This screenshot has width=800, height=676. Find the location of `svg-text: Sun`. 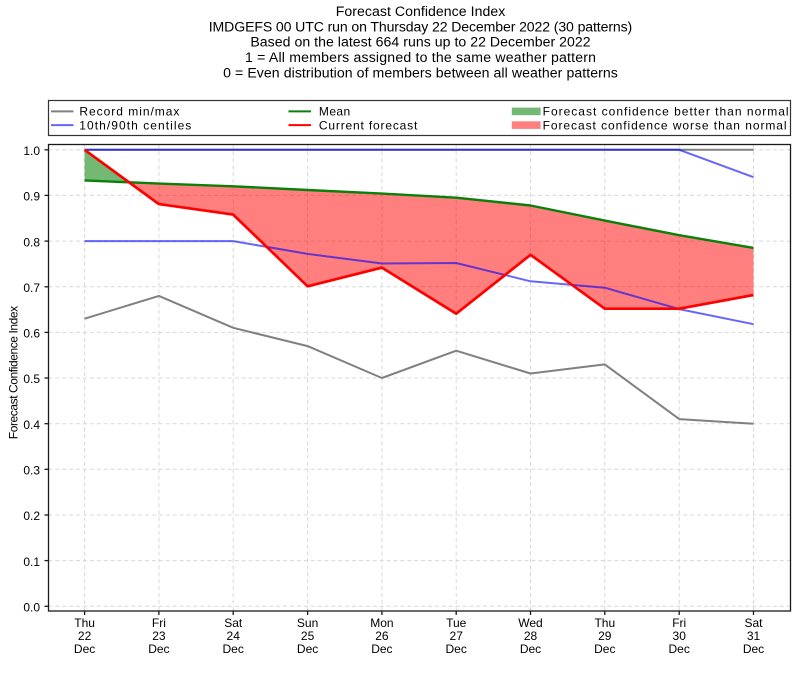

svg-text: Sun is located at coordinates (307, 623).